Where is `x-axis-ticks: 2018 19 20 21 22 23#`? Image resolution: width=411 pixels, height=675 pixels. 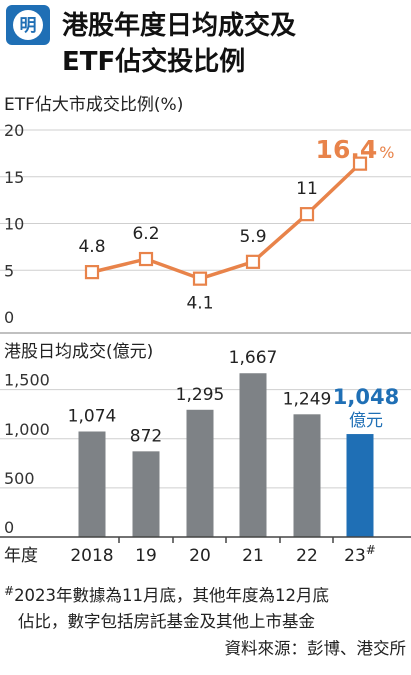
x-axis-ticks: 2018 19 20 21 22 23# is located at coordinates (223, 551).